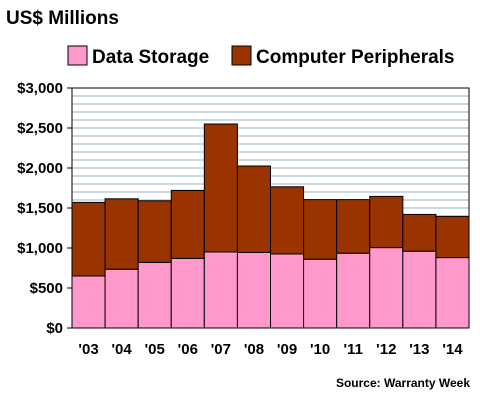 The height and width of the screenshot is (400, 480). I want to click on source-note: Source: Warranty Week, so click(403, 383).